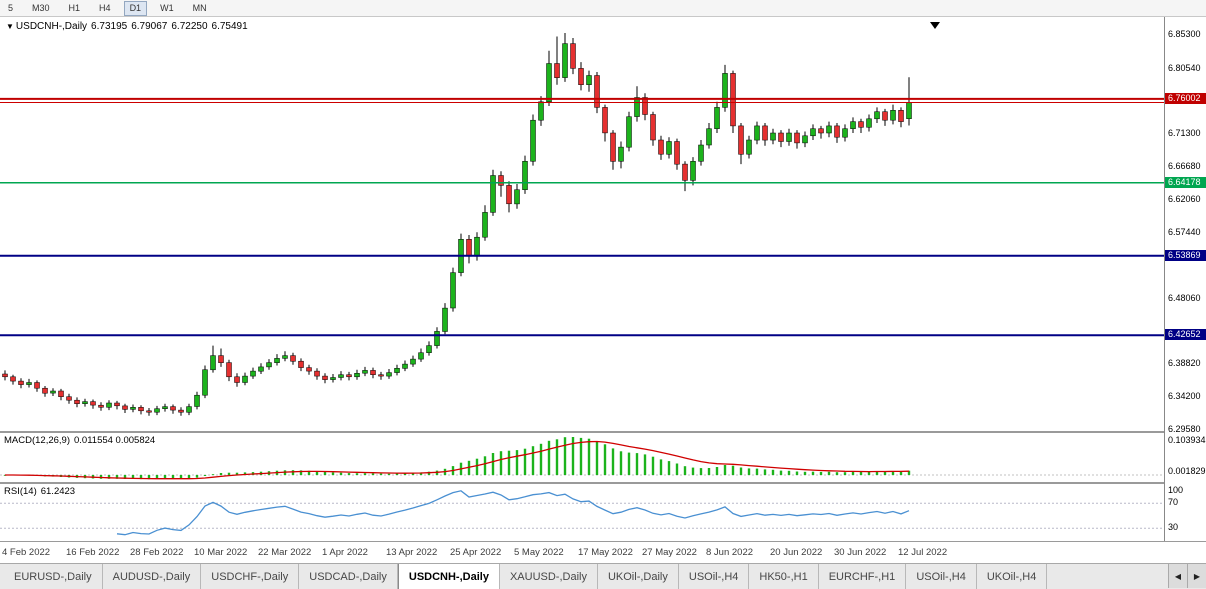 Image resolution: width=1206 pixels, height=589 pixels. What do you see at coordinates (549, 576) in the screenshot?
I see `tab-xauusd-daily: XAUUSD-,Daily` at bounding box center [549, 576].